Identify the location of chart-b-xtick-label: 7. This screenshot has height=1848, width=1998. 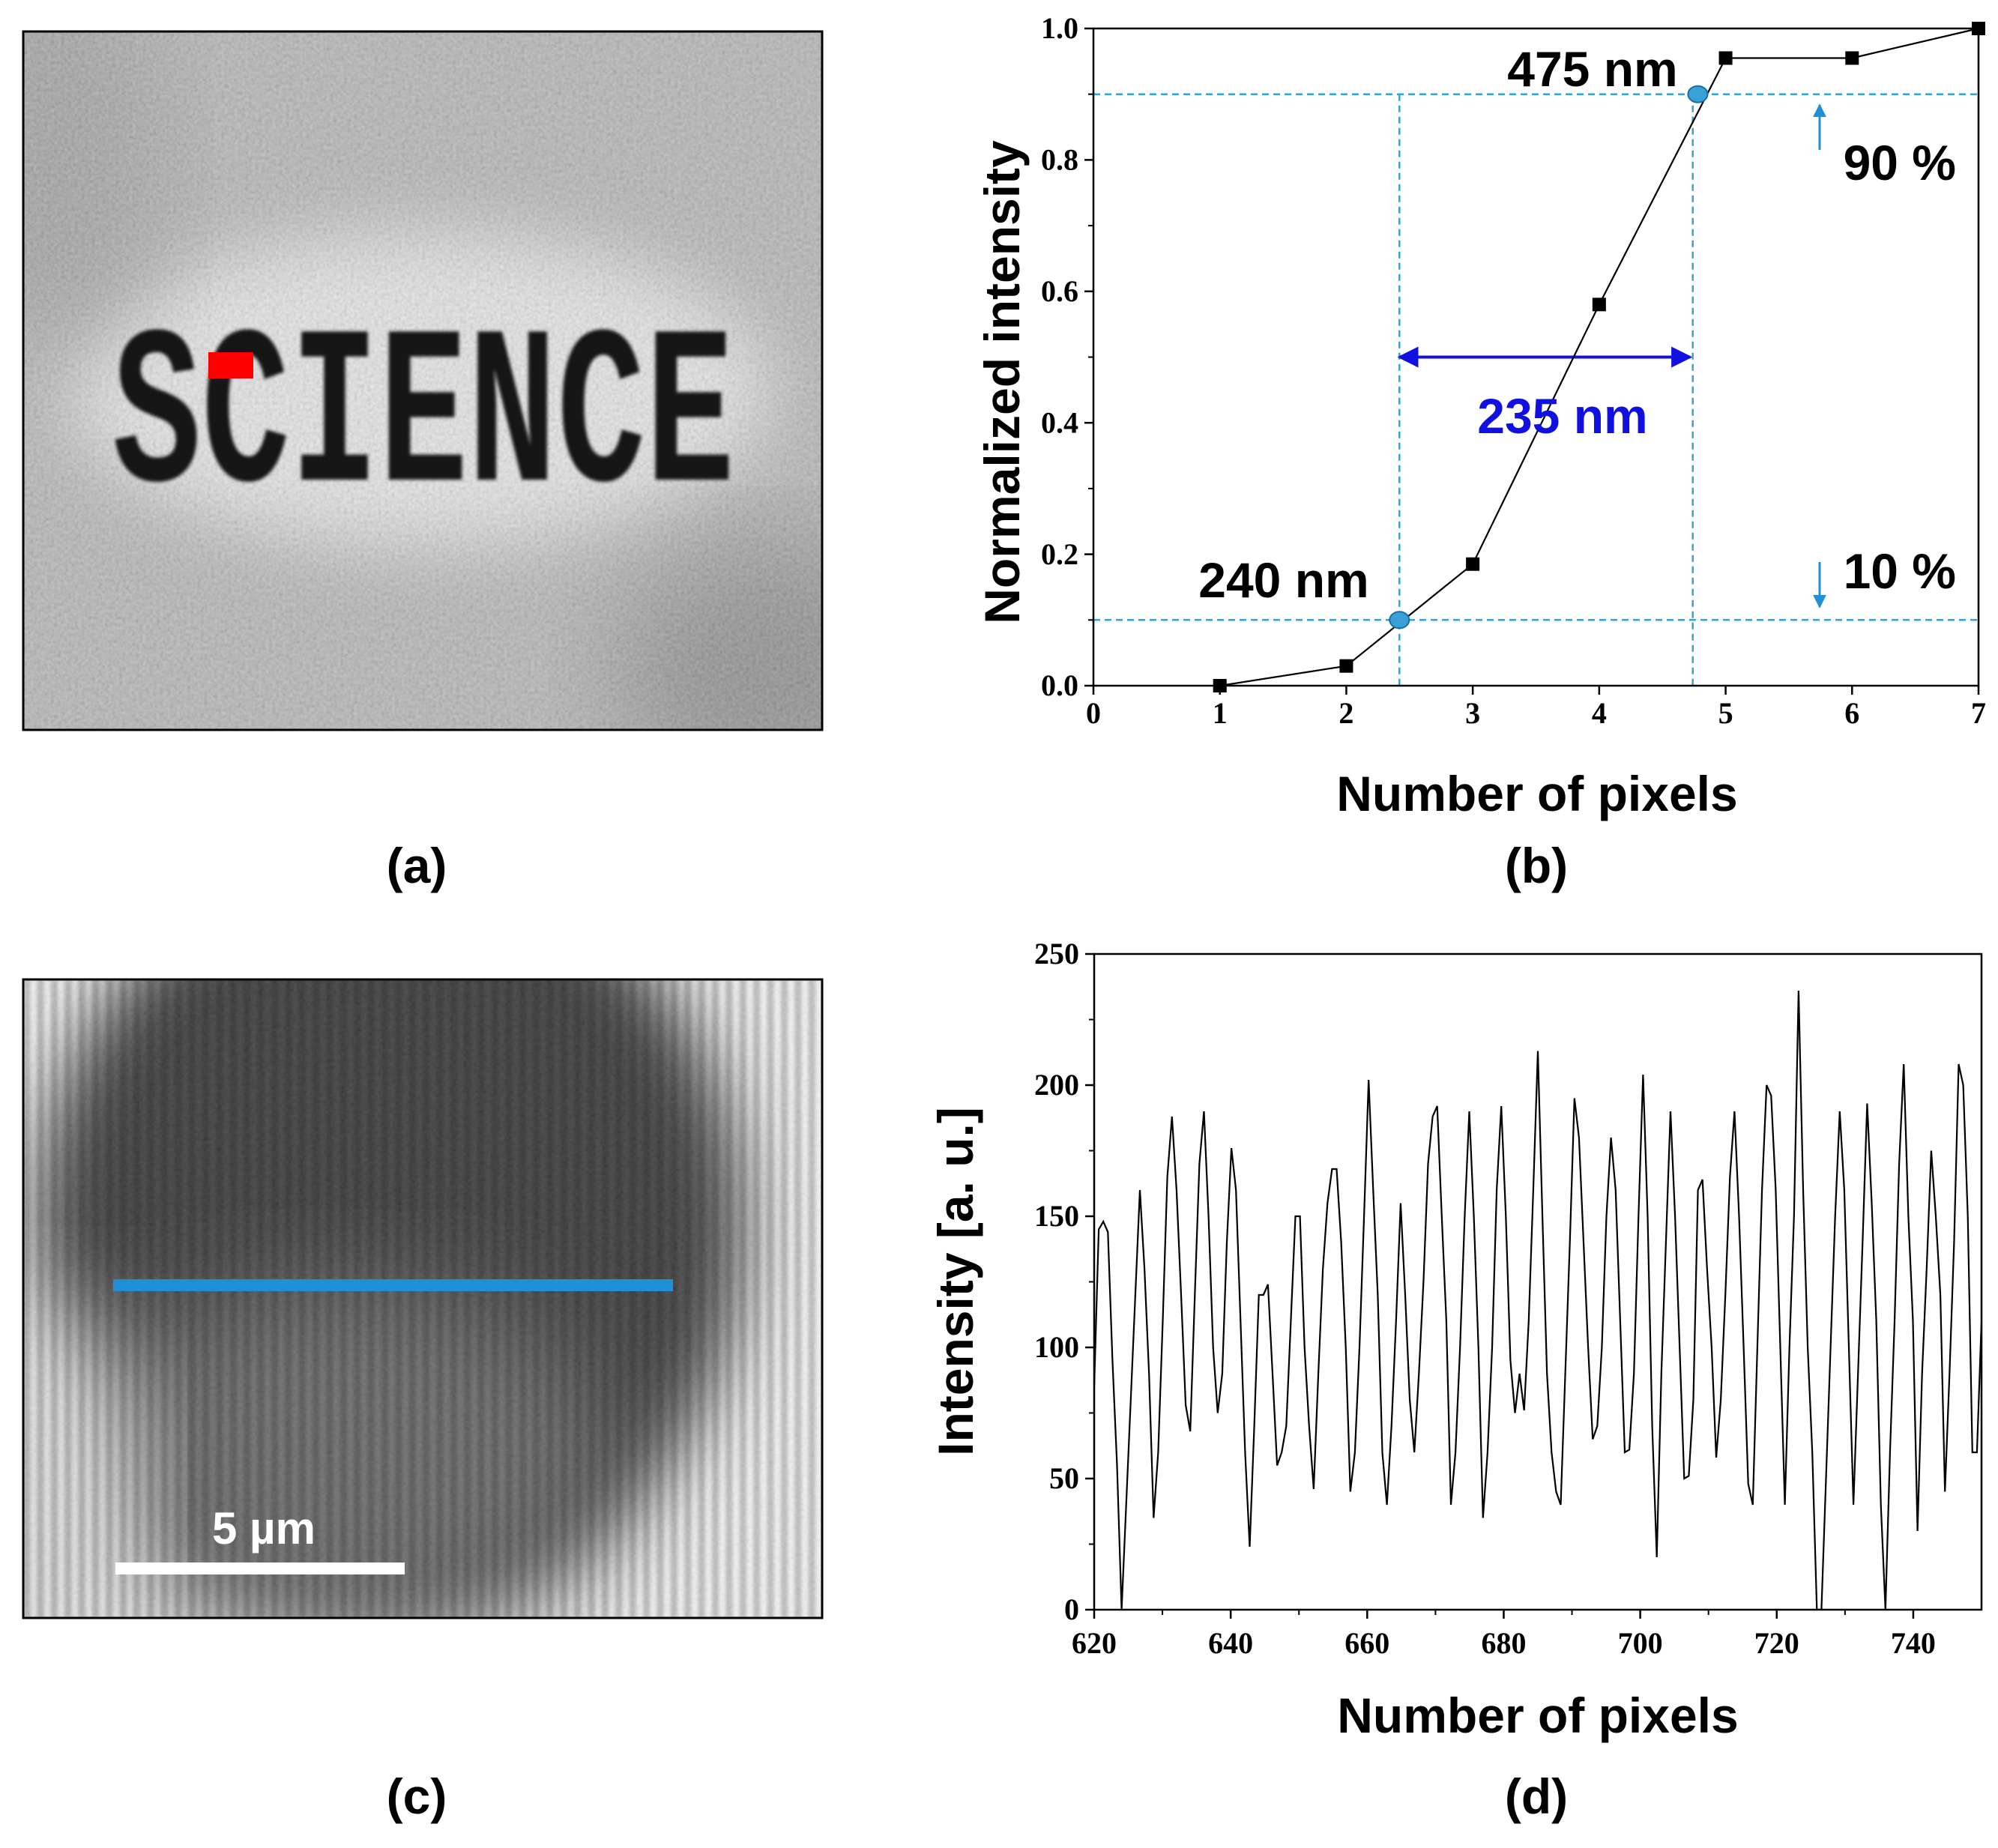
(1978, 713).